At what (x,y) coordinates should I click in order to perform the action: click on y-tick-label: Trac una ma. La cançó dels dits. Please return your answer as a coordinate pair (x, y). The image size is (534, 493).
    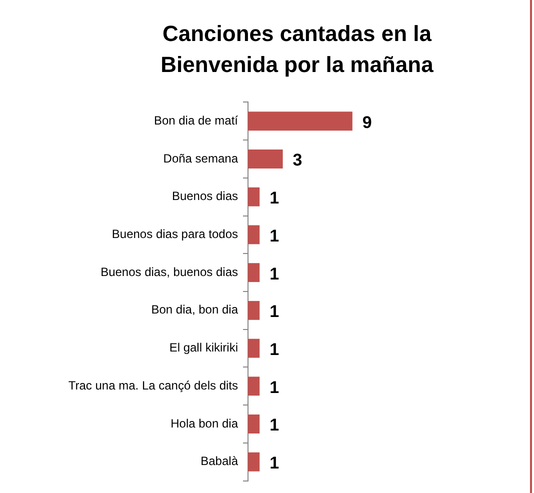
    Looking at the image, I should click on (153, 385).